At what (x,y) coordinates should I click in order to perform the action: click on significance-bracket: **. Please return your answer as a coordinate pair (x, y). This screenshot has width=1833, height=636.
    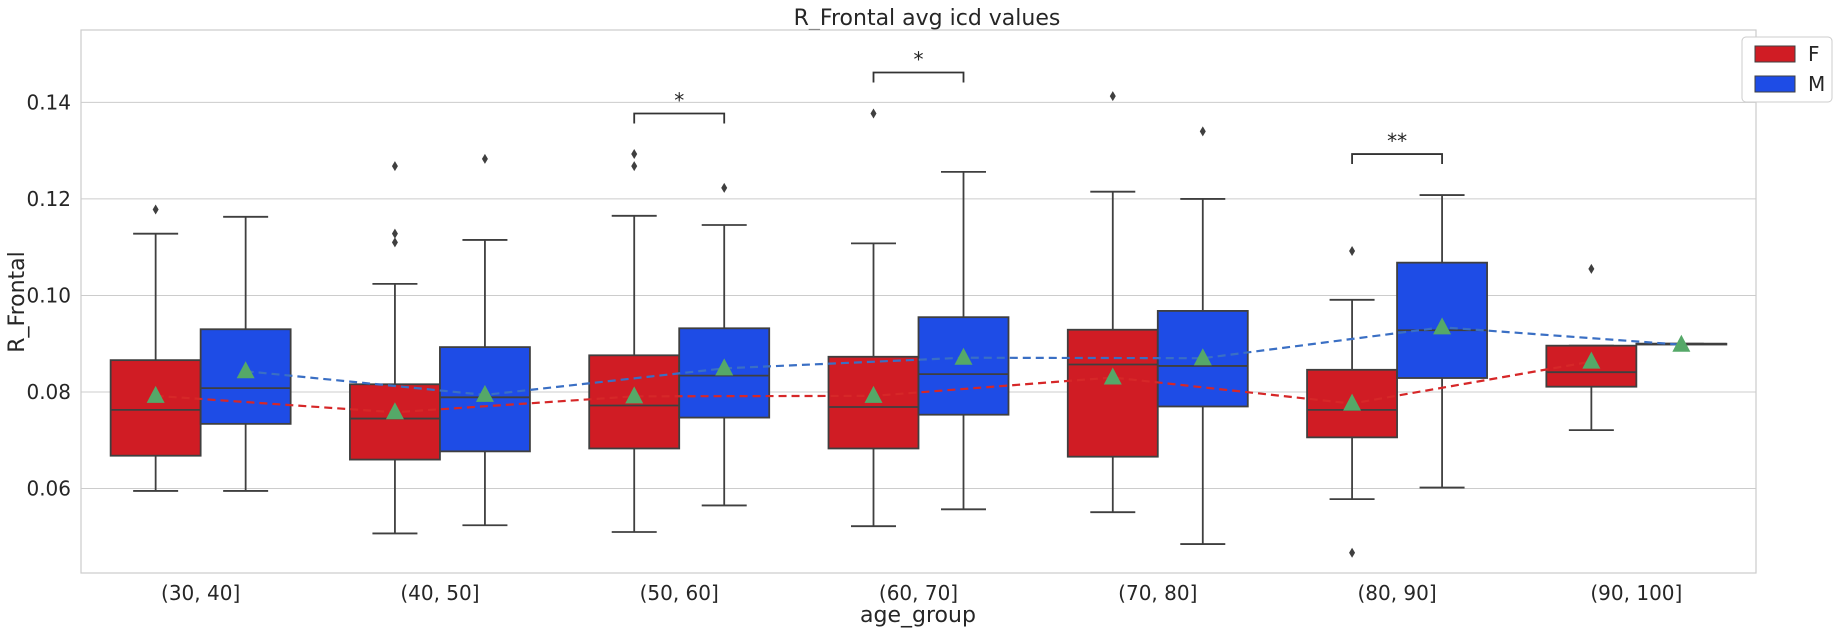
    Looking at the image, I should click on (1397, 147).